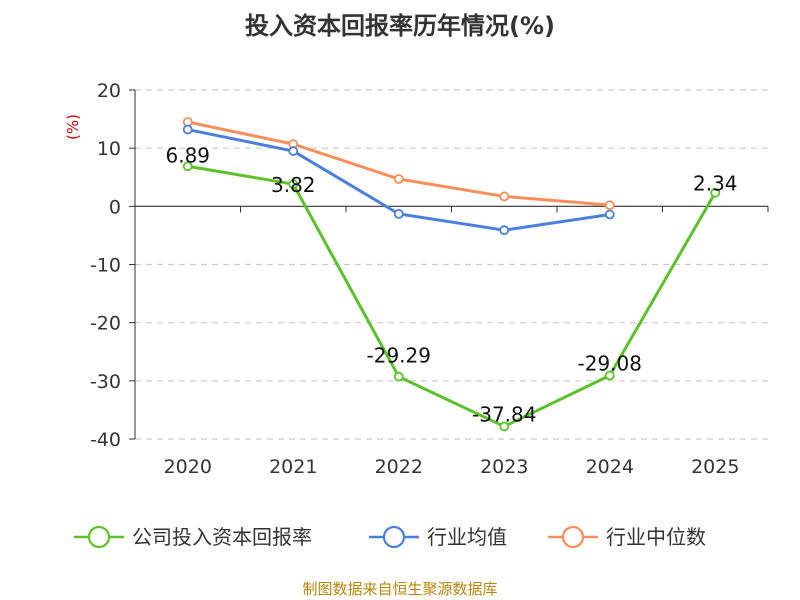  What do you see at coordinates (105, 324) in the screenshot?
I see `y-tick-label: -20` at bounding box center [105, 324].